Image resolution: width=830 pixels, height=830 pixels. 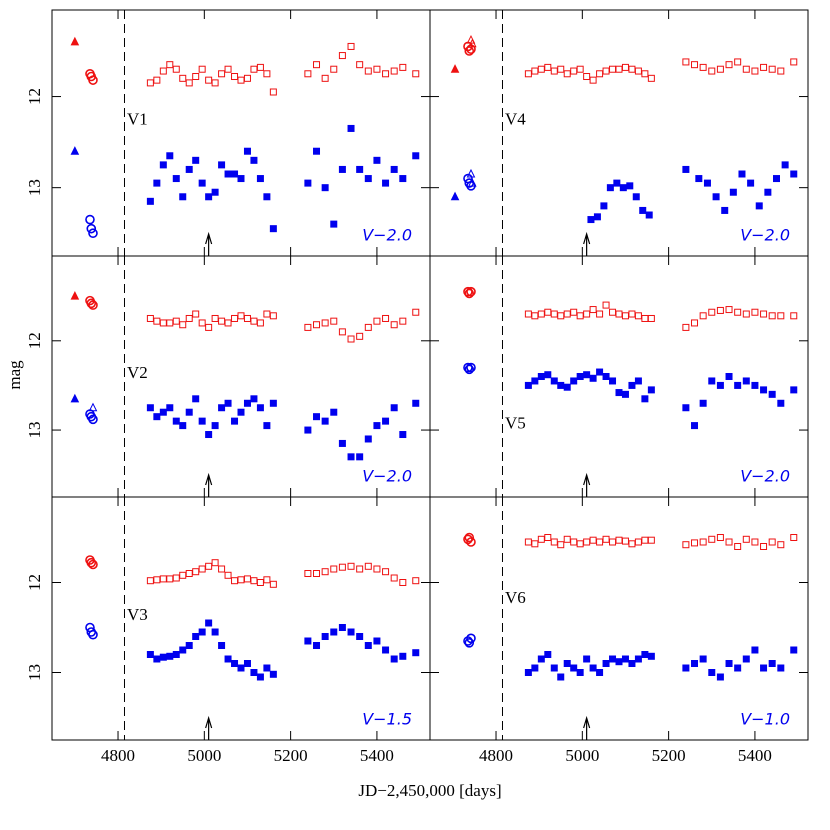 What do you see at coordinates (765, 719) in the screenshot?
I see `offset-label: V−1.0` at bounding box center [765, 719].